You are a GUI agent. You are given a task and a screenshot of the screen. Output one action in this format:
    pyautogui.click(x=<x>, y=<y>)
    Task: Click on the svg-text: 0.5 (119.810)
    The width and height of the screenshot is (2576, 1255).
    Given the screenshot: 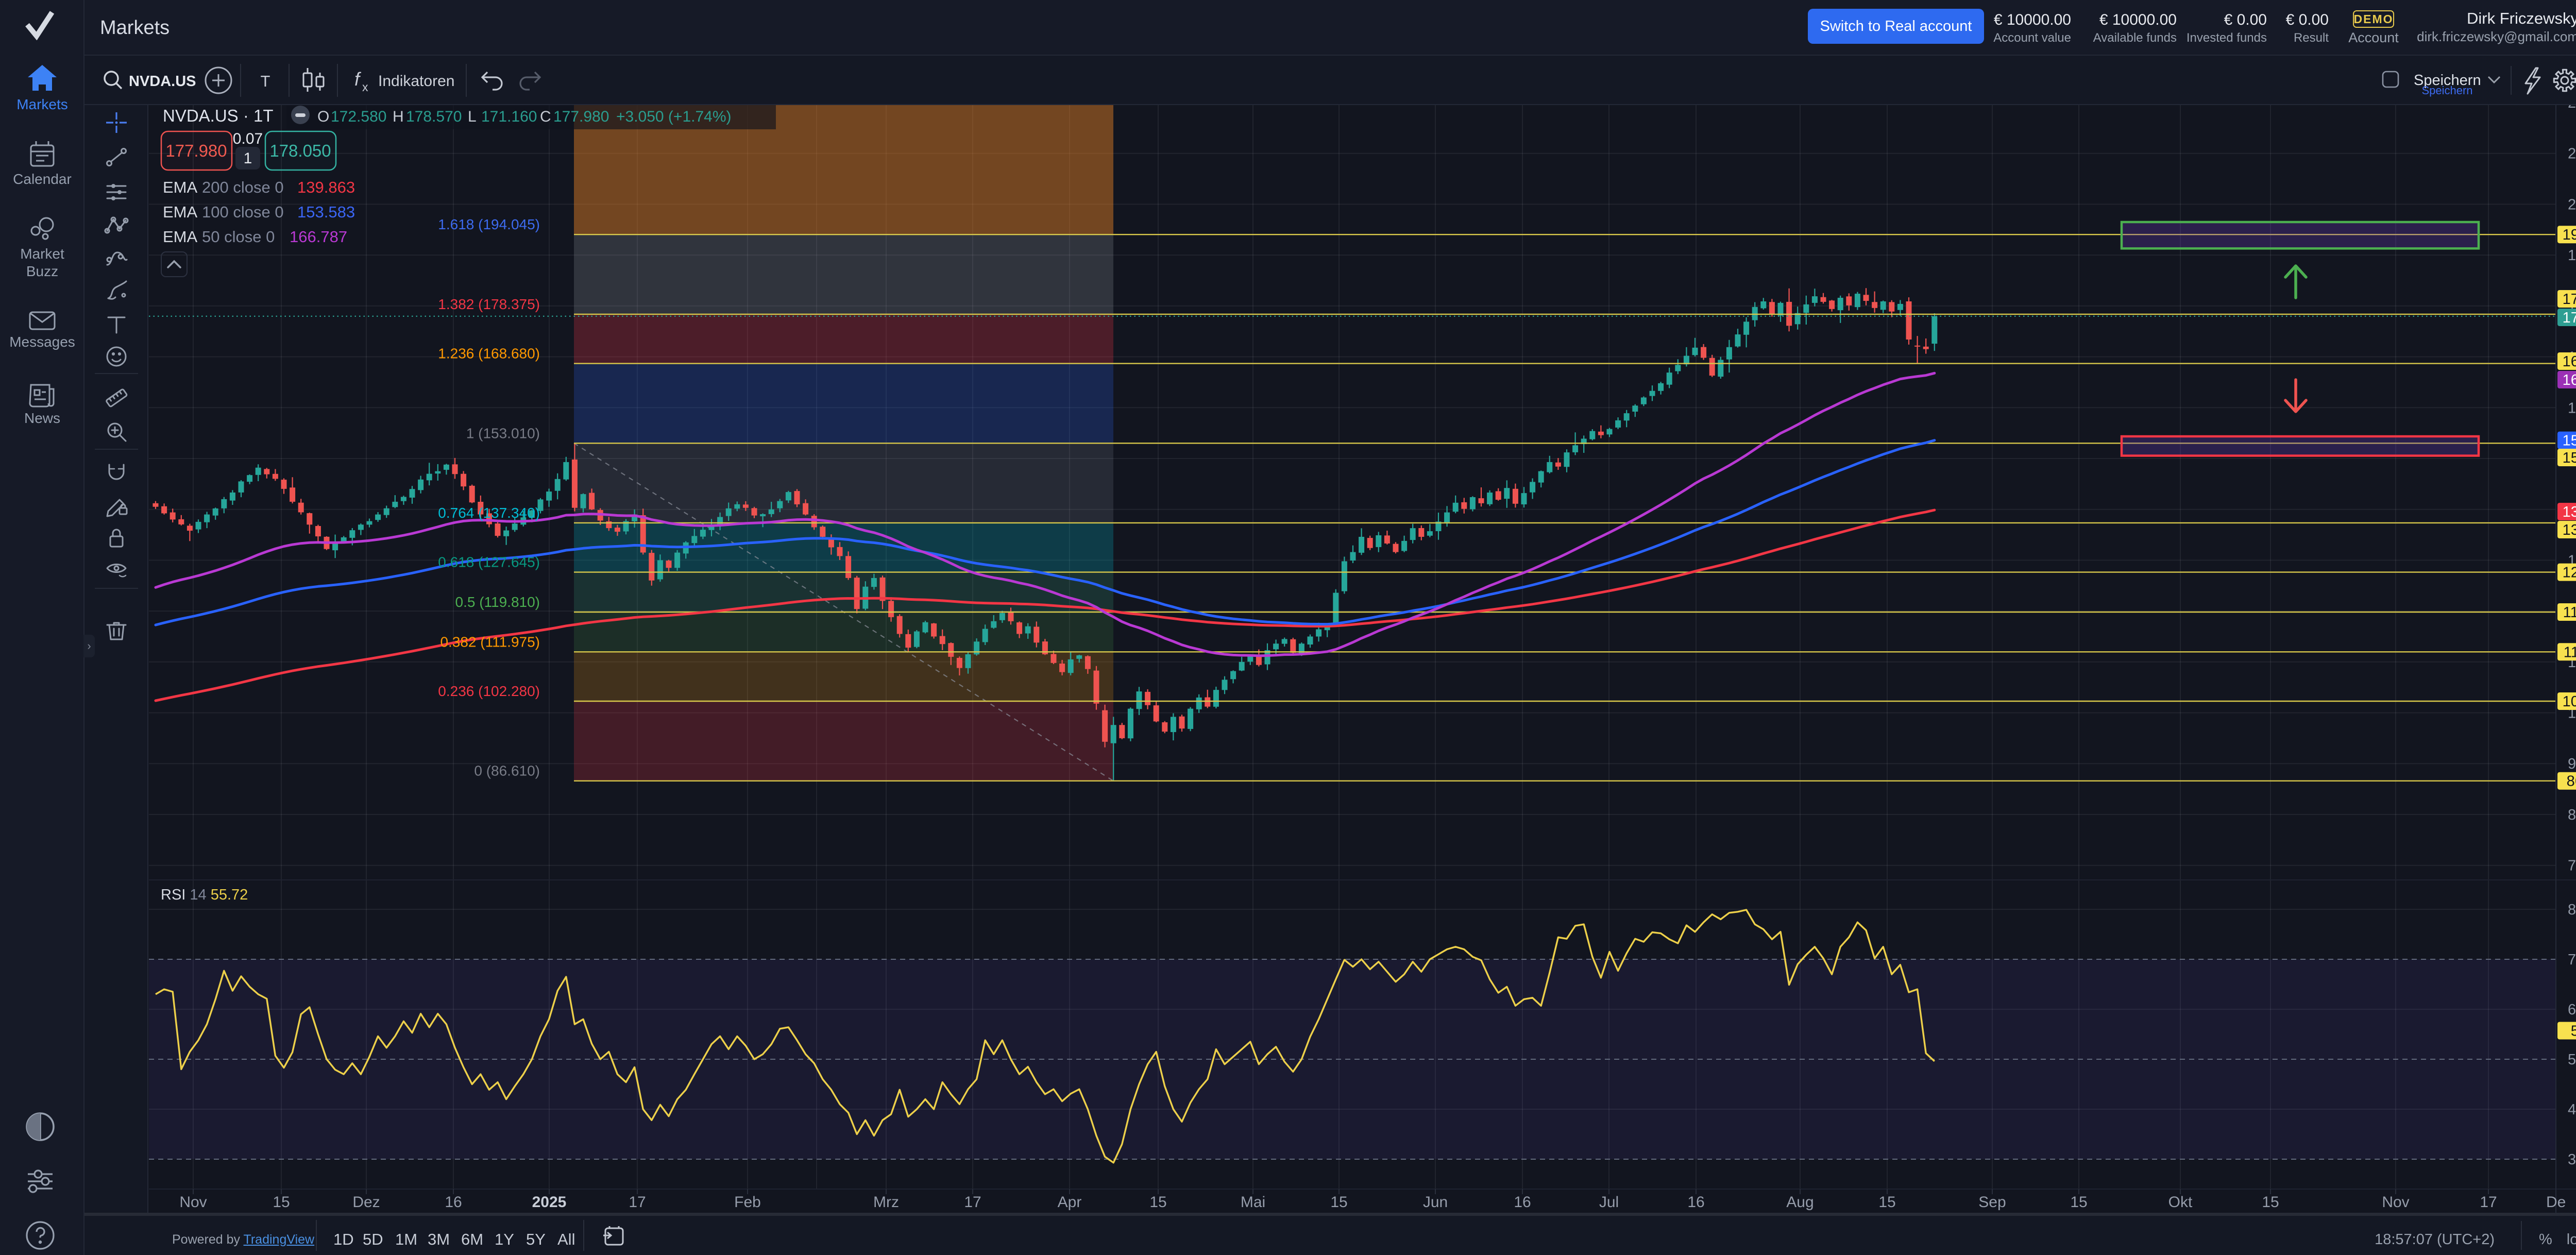 What is the action you would take?
    pyautogui.click(x=497, y=602)
    